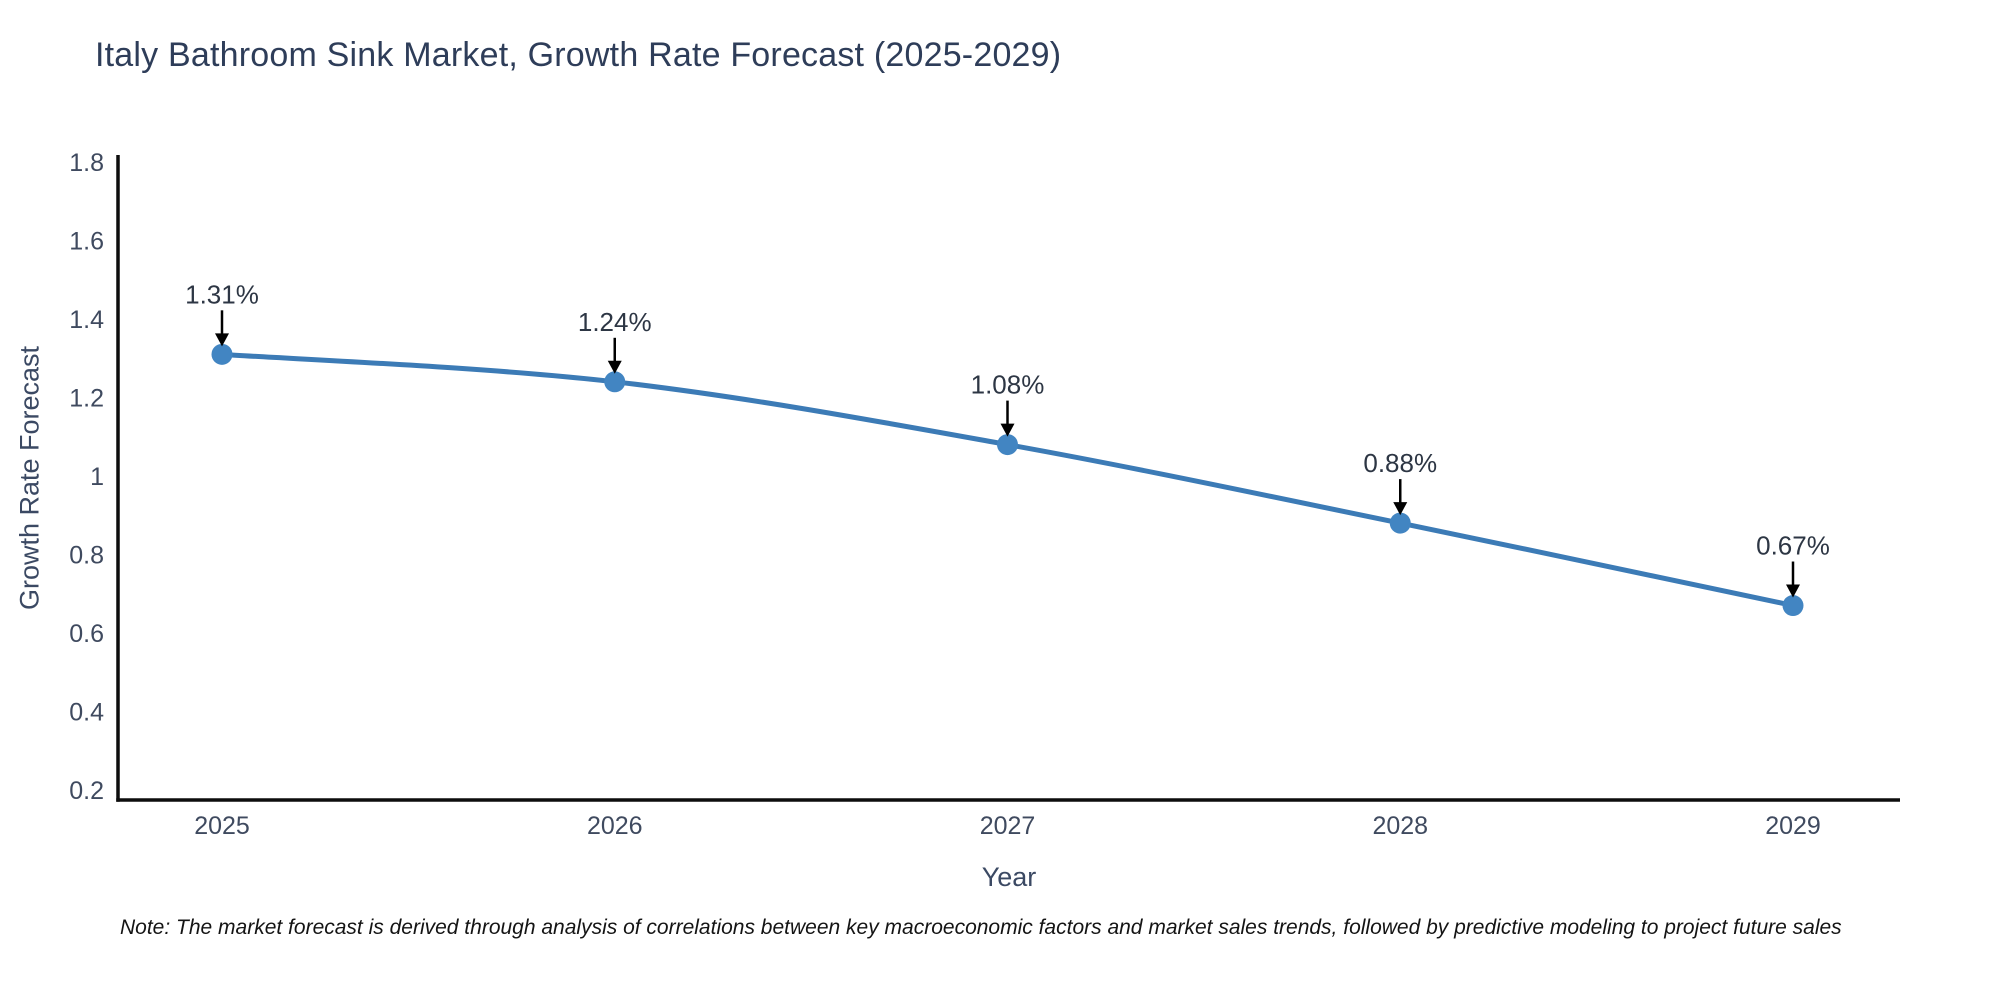  Describe the element at coordinates (1009, 877) in the screenshot. I see `x-axis-title: Year` at that location.